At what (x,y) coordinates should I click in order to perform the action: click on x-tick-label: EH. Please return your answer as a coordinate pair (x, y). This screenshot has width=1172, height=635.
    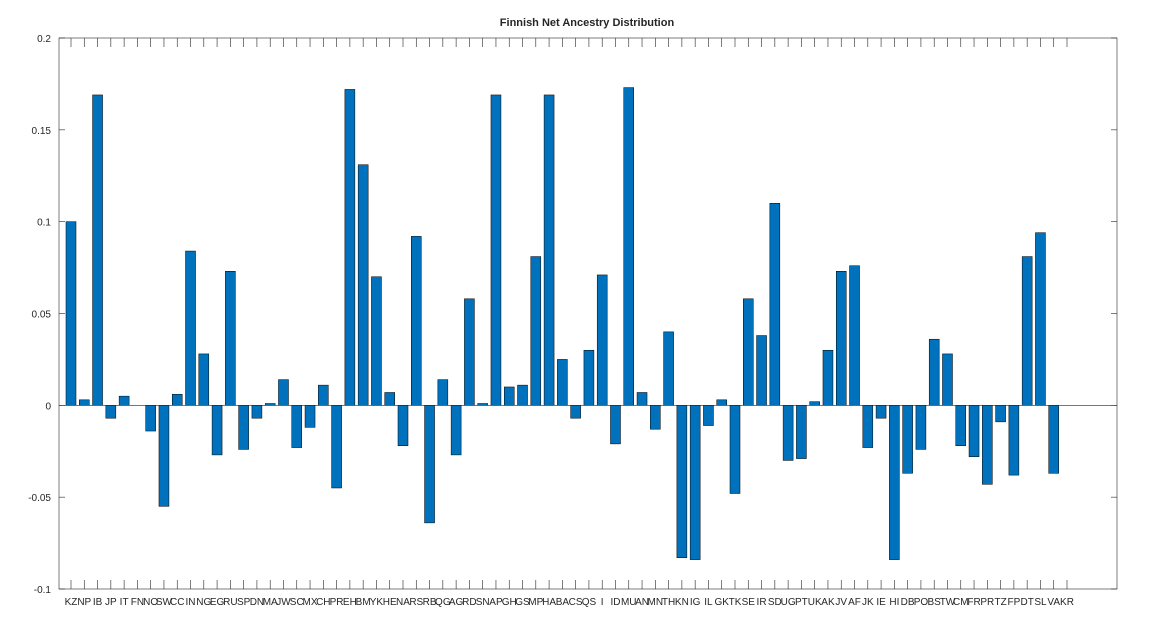
    Looking at the image, I should click on (350, 602).